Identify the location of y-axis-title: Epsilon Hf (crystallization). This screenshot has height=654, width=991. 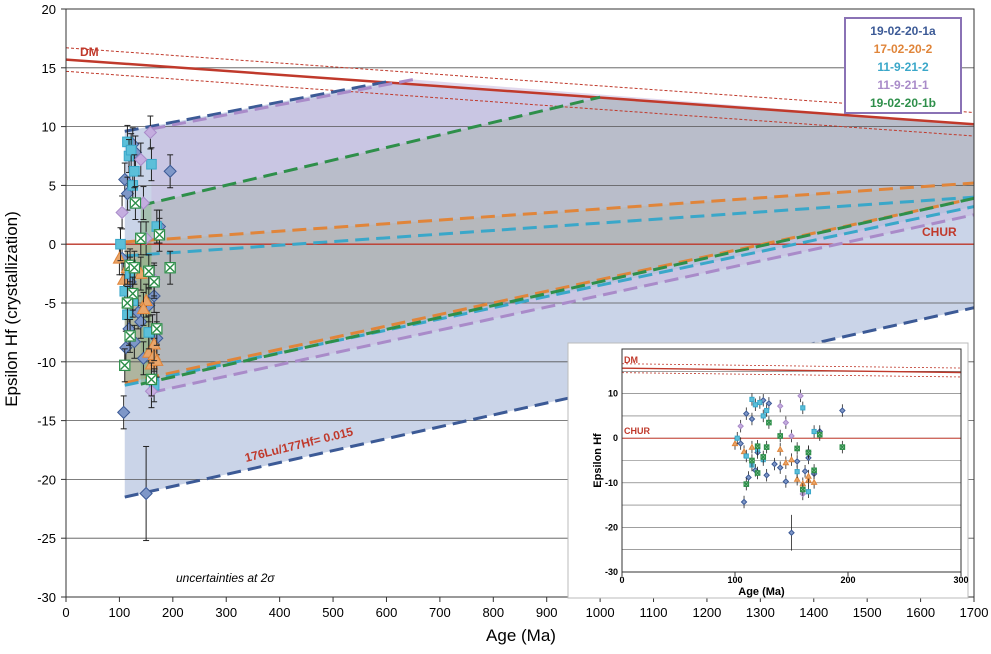
(11, 309).